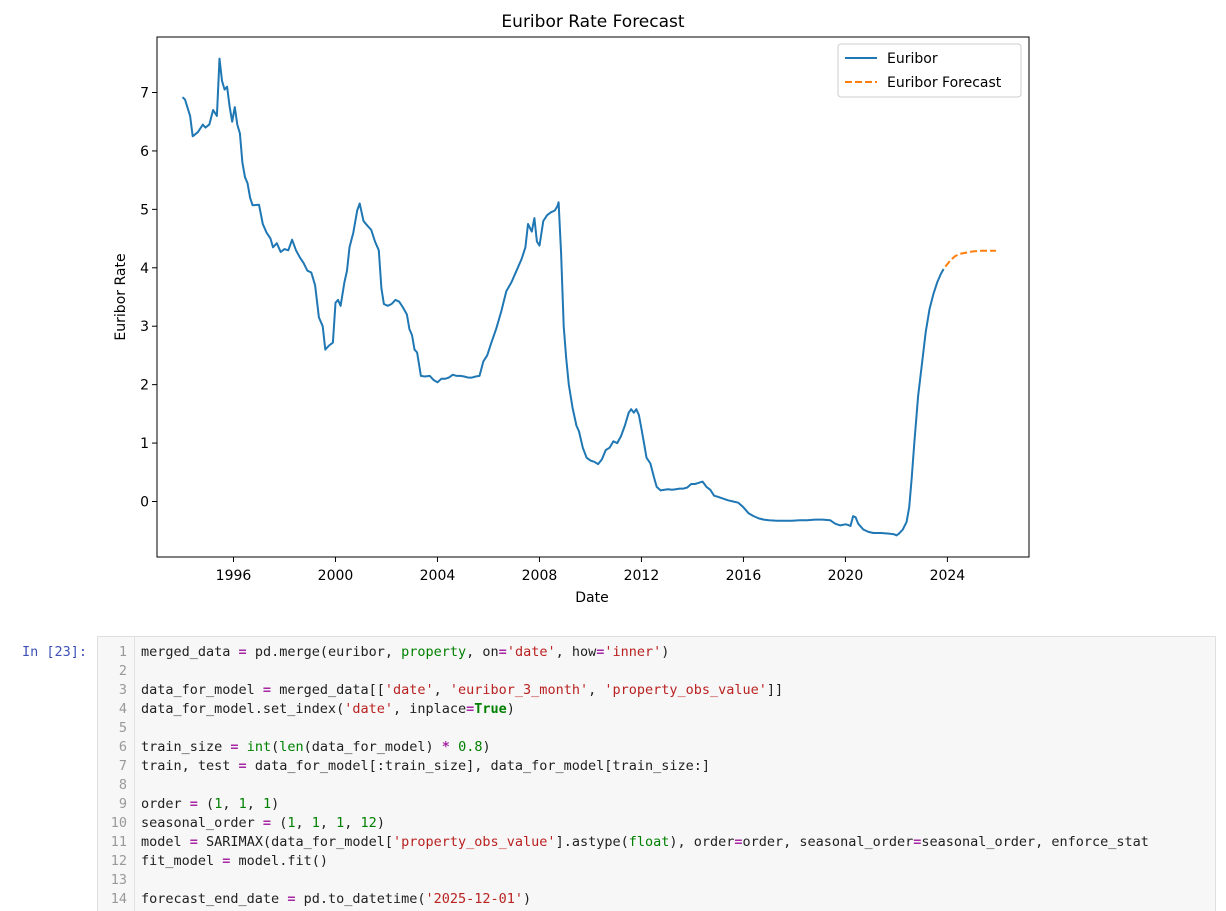 Image resolution: width=1226 pixels, height=911 pixels. Describe the element at coordinates (144, 386) in the screenshot. I see `y-tick-label: 2` at that location.